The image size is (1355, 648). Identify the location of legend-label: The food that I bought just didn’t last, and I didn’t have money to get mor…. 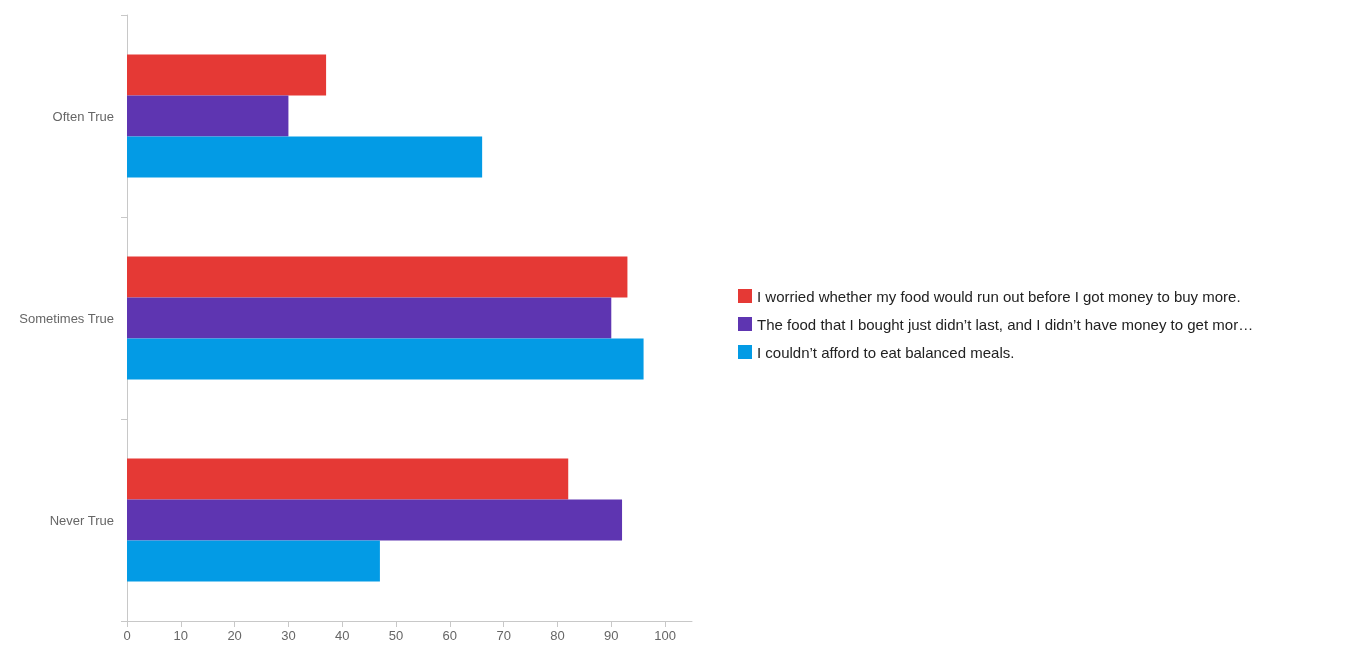
(1005, 324).